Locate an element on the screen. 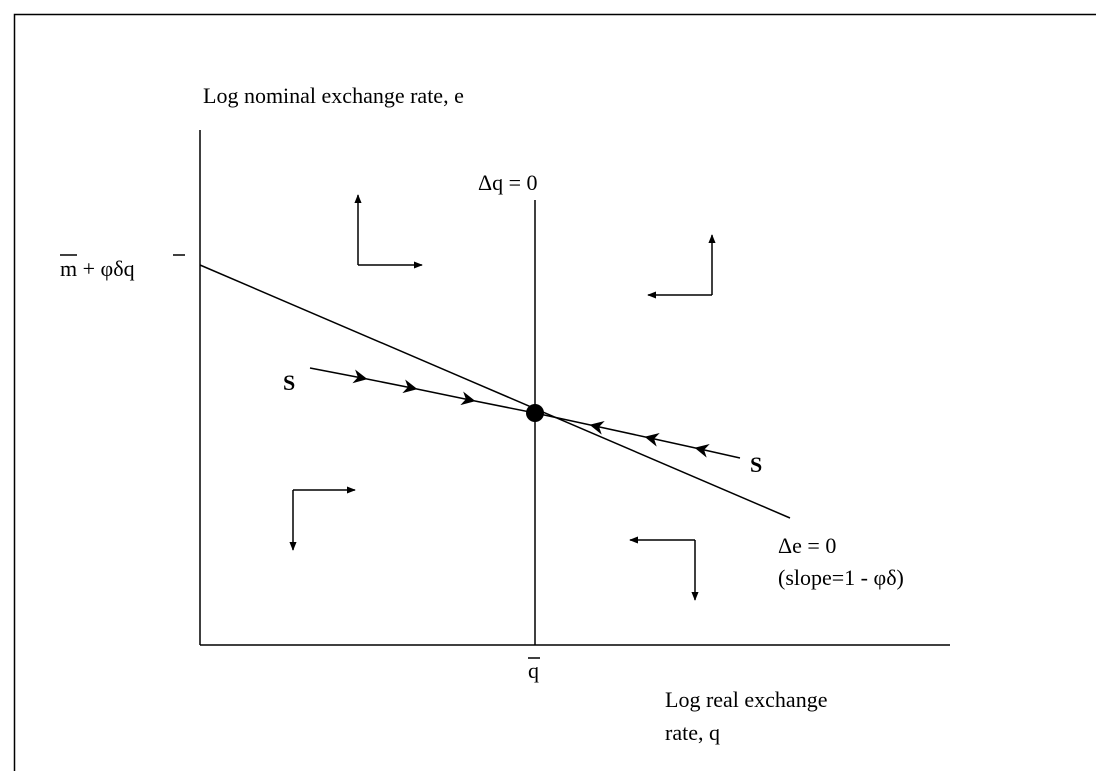  equilibrium is located at coordinates (535, 413).